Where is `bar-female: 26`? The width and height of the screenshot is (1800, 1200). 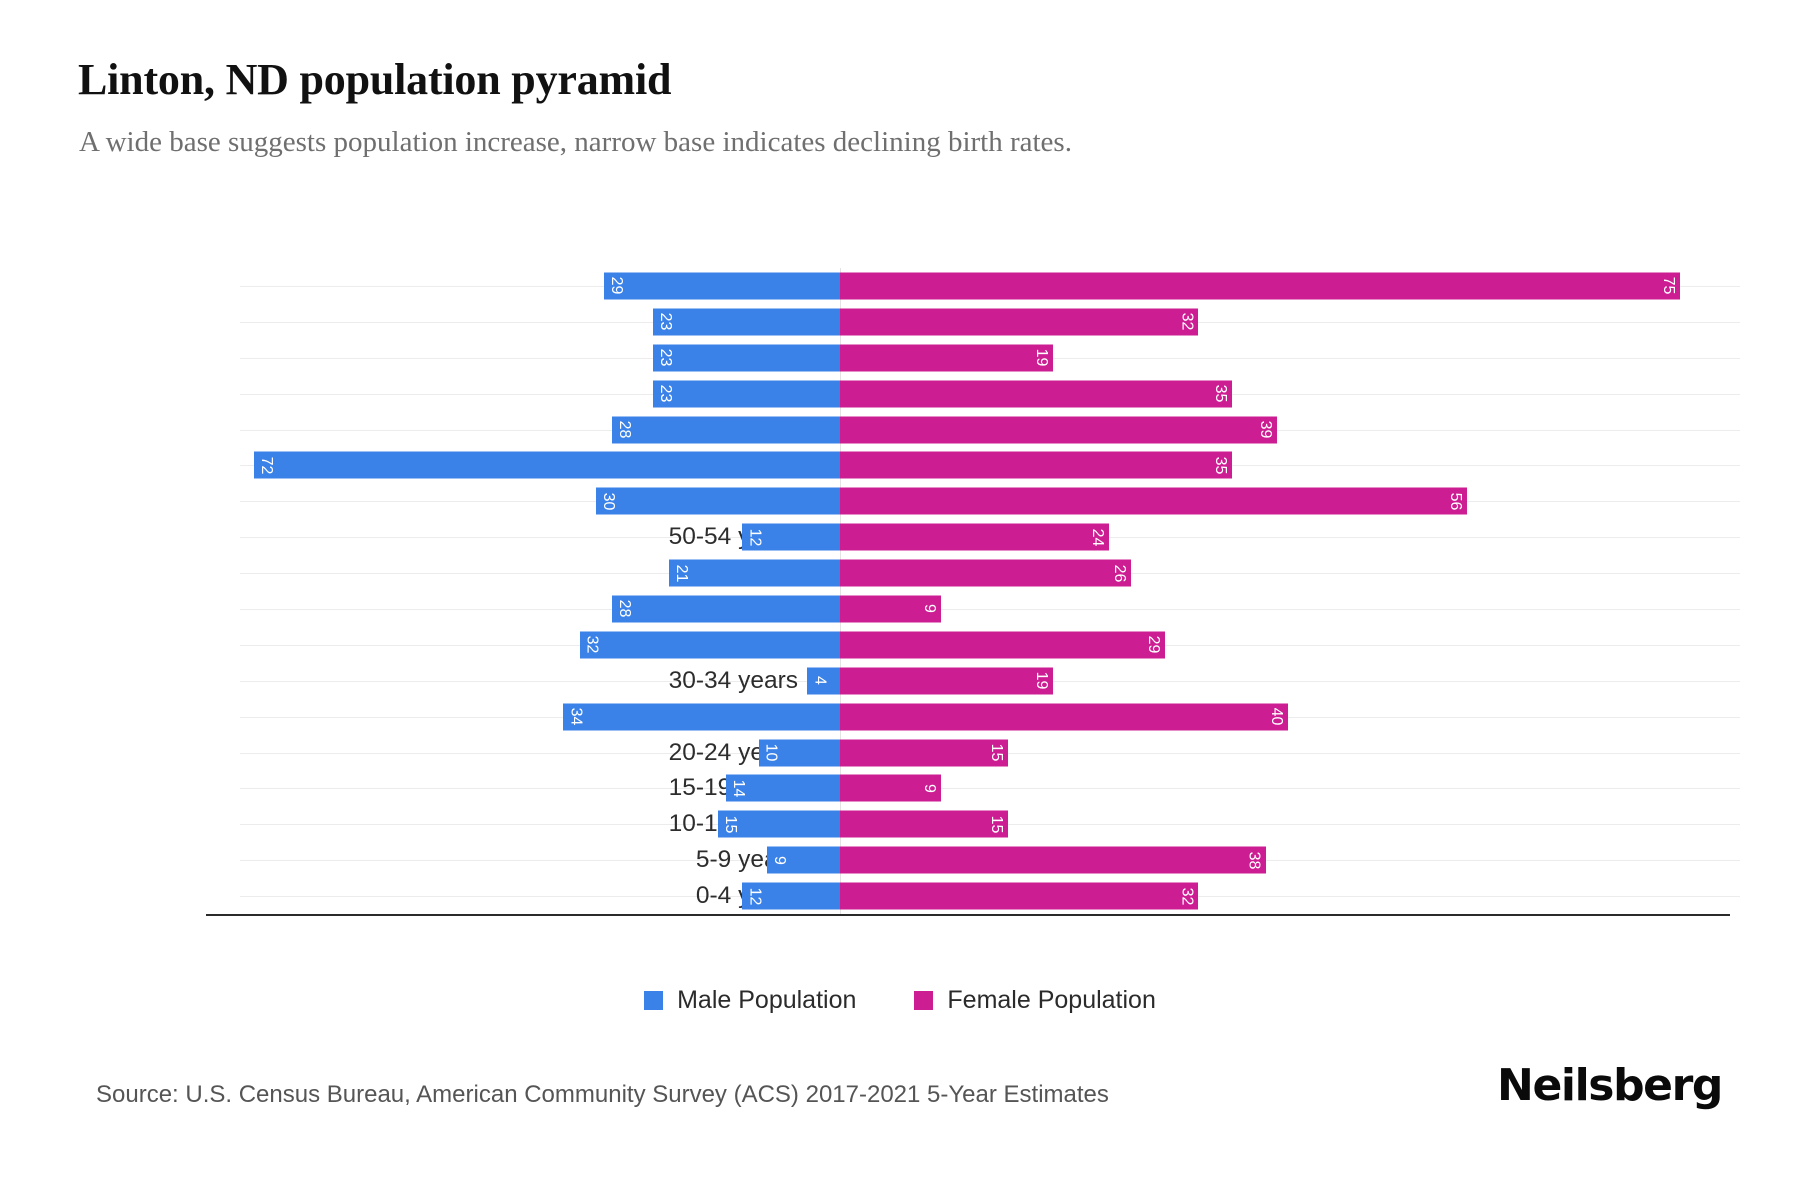
bar-female: 26 is located at coordinates (986, 573).